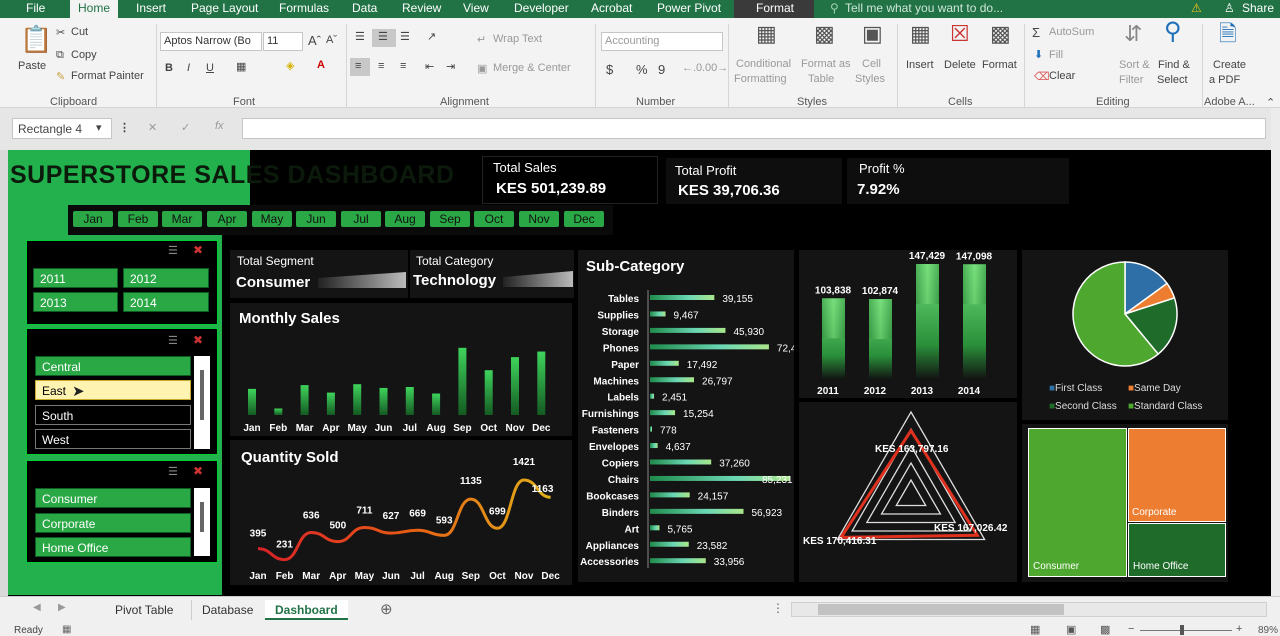  Describe the element at coordinates (432, 37) in the screenshot. I see `orientation-icon: ↗` at that location.